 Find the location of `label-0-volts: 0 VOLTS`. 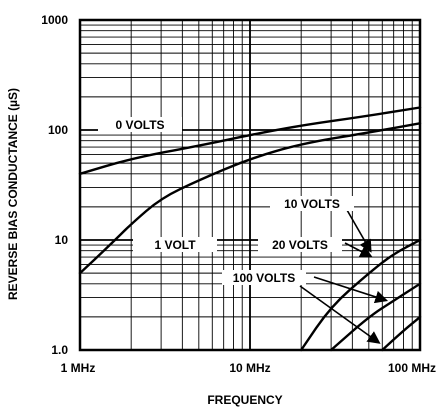

label-0-volts: 0 VOLTS is located at coordinates (139, 125).